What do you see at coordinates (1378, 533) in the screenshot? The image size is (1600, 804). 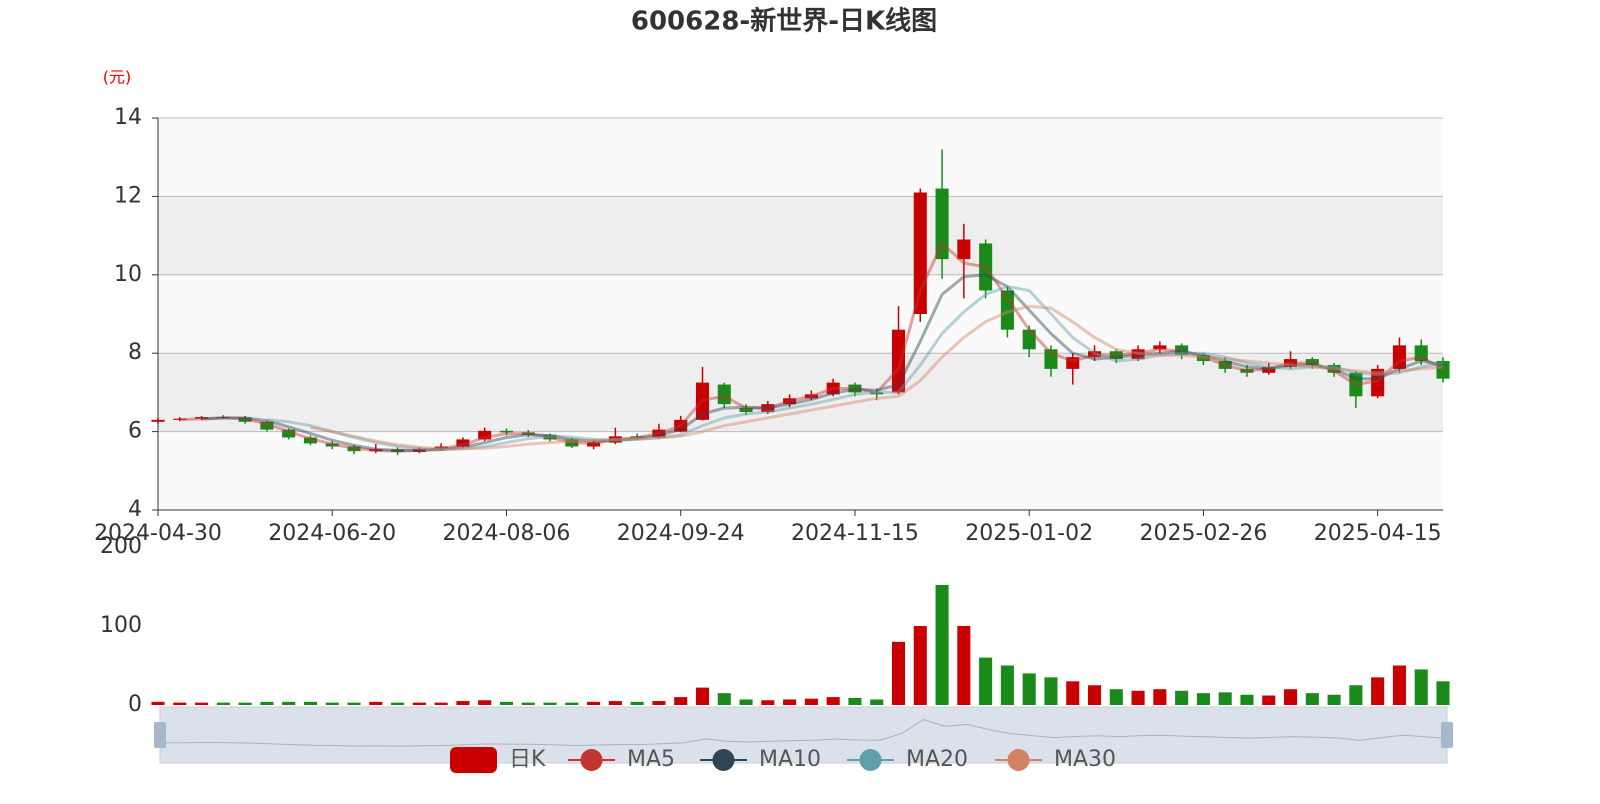 I see `x-tick-label: 2025-04-15` at bounding box center [1378, 533].